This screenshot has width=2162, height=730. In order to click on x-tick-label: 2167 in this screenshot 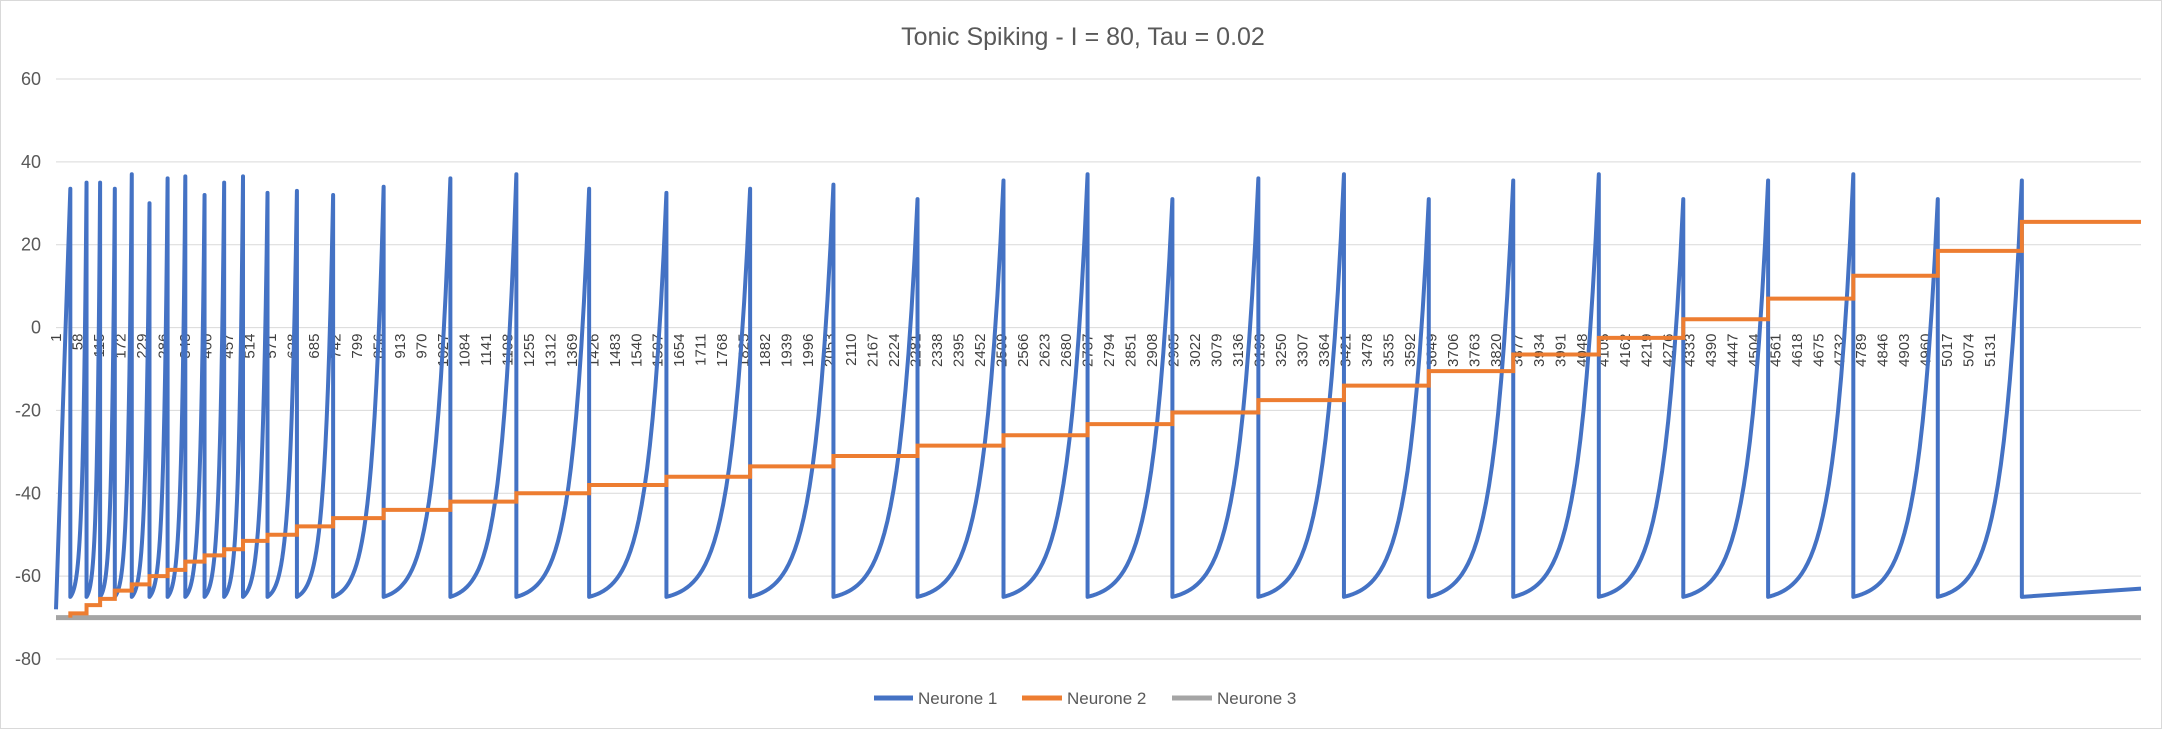, I will do `click(873, 350)`.